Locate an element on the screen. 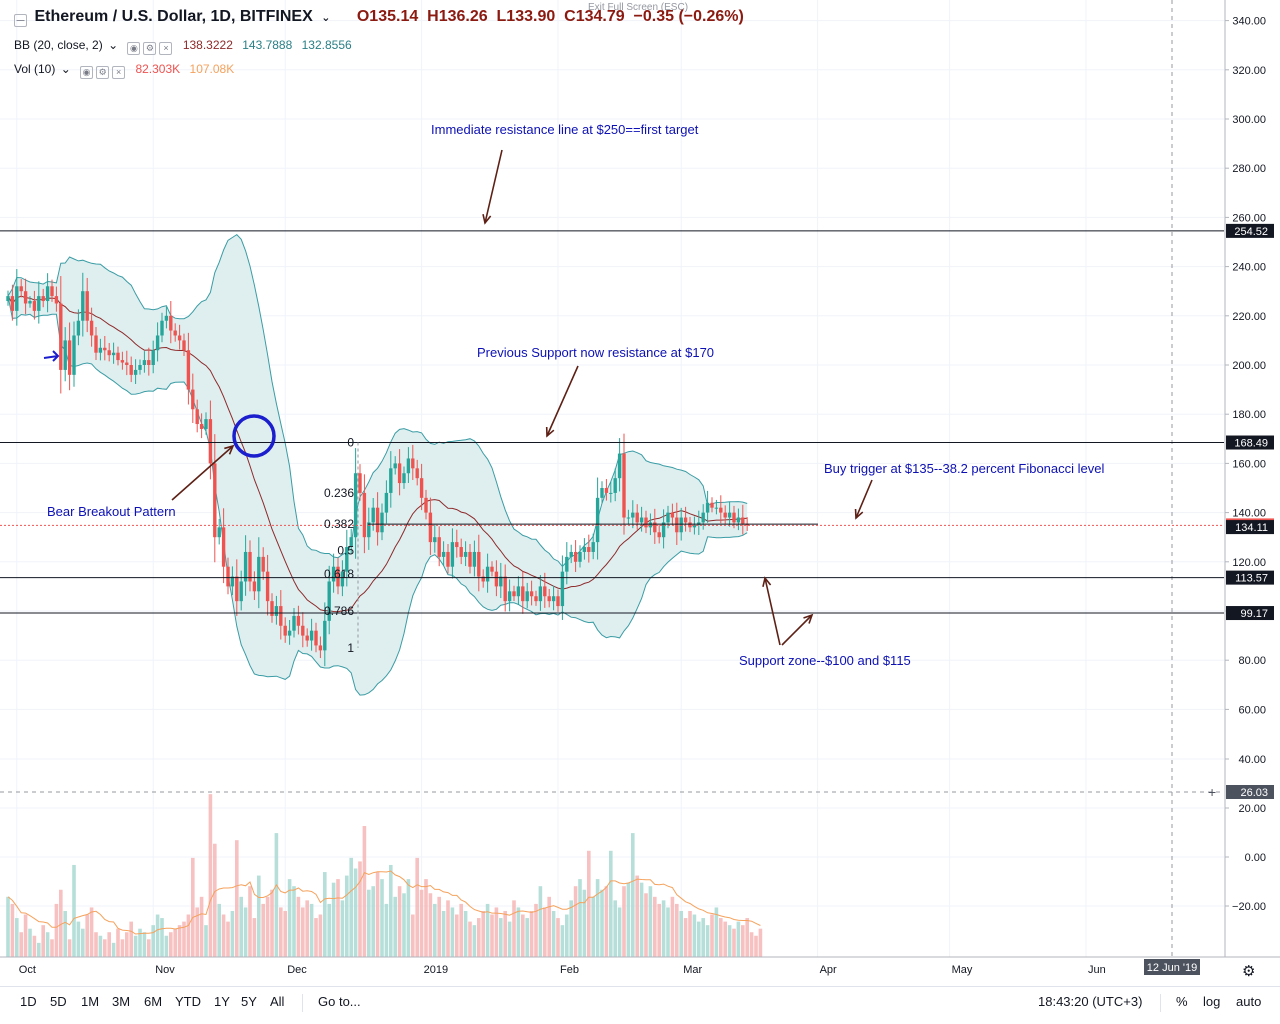  exit-fullscreen-hint: Exit Full Screen (ESC) is located at coordinates (638, 7).